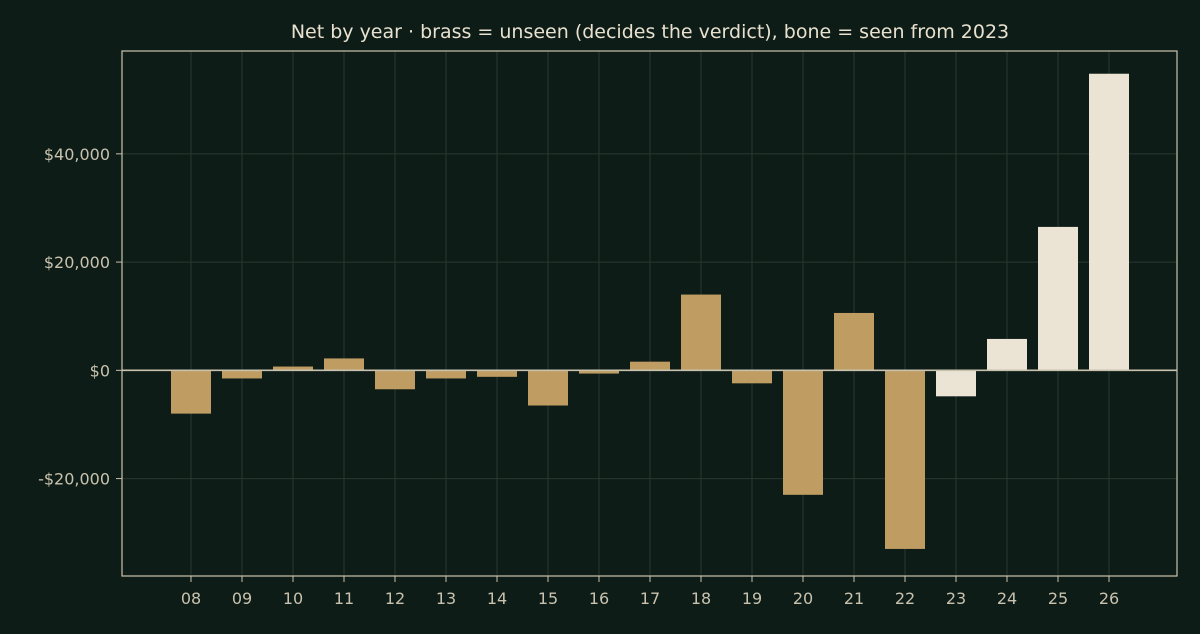 The width and height of the screenshot is (1200, 634). What do you see at coordinates (599, 598) in the screenshot?
I see `x-tick-label: 16` at bounding box center [599, 598].